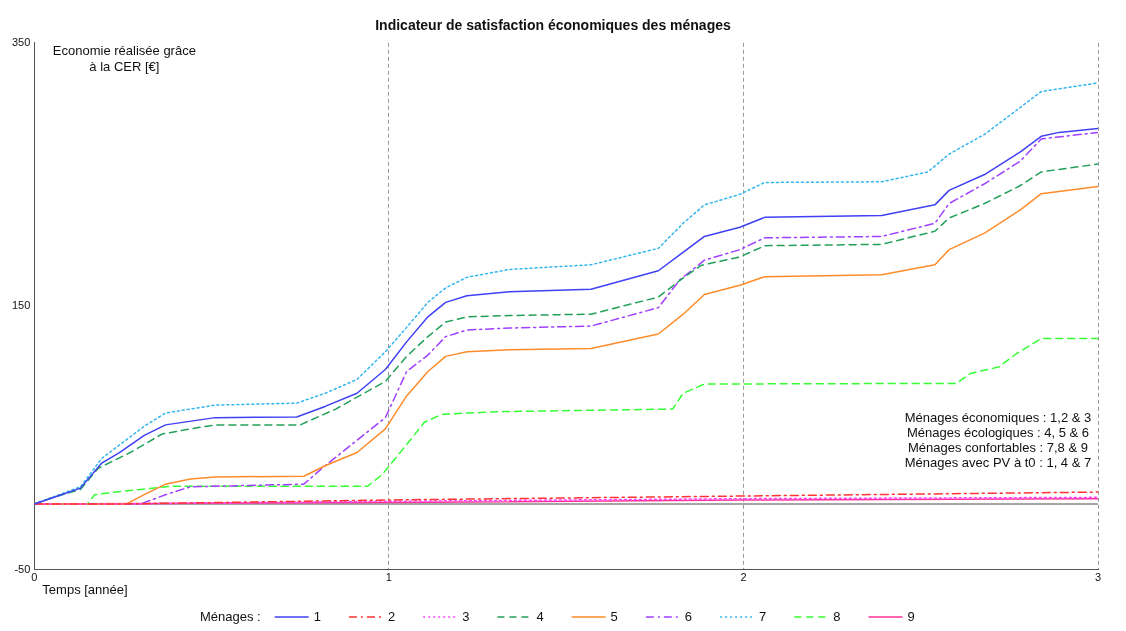 The height and width of the screenshot is (631, 1126). Describe the element at coordinates (998, 417) in the screenshot. I see `annotation: Ménages économiques : 1,2 & 3` at that location.